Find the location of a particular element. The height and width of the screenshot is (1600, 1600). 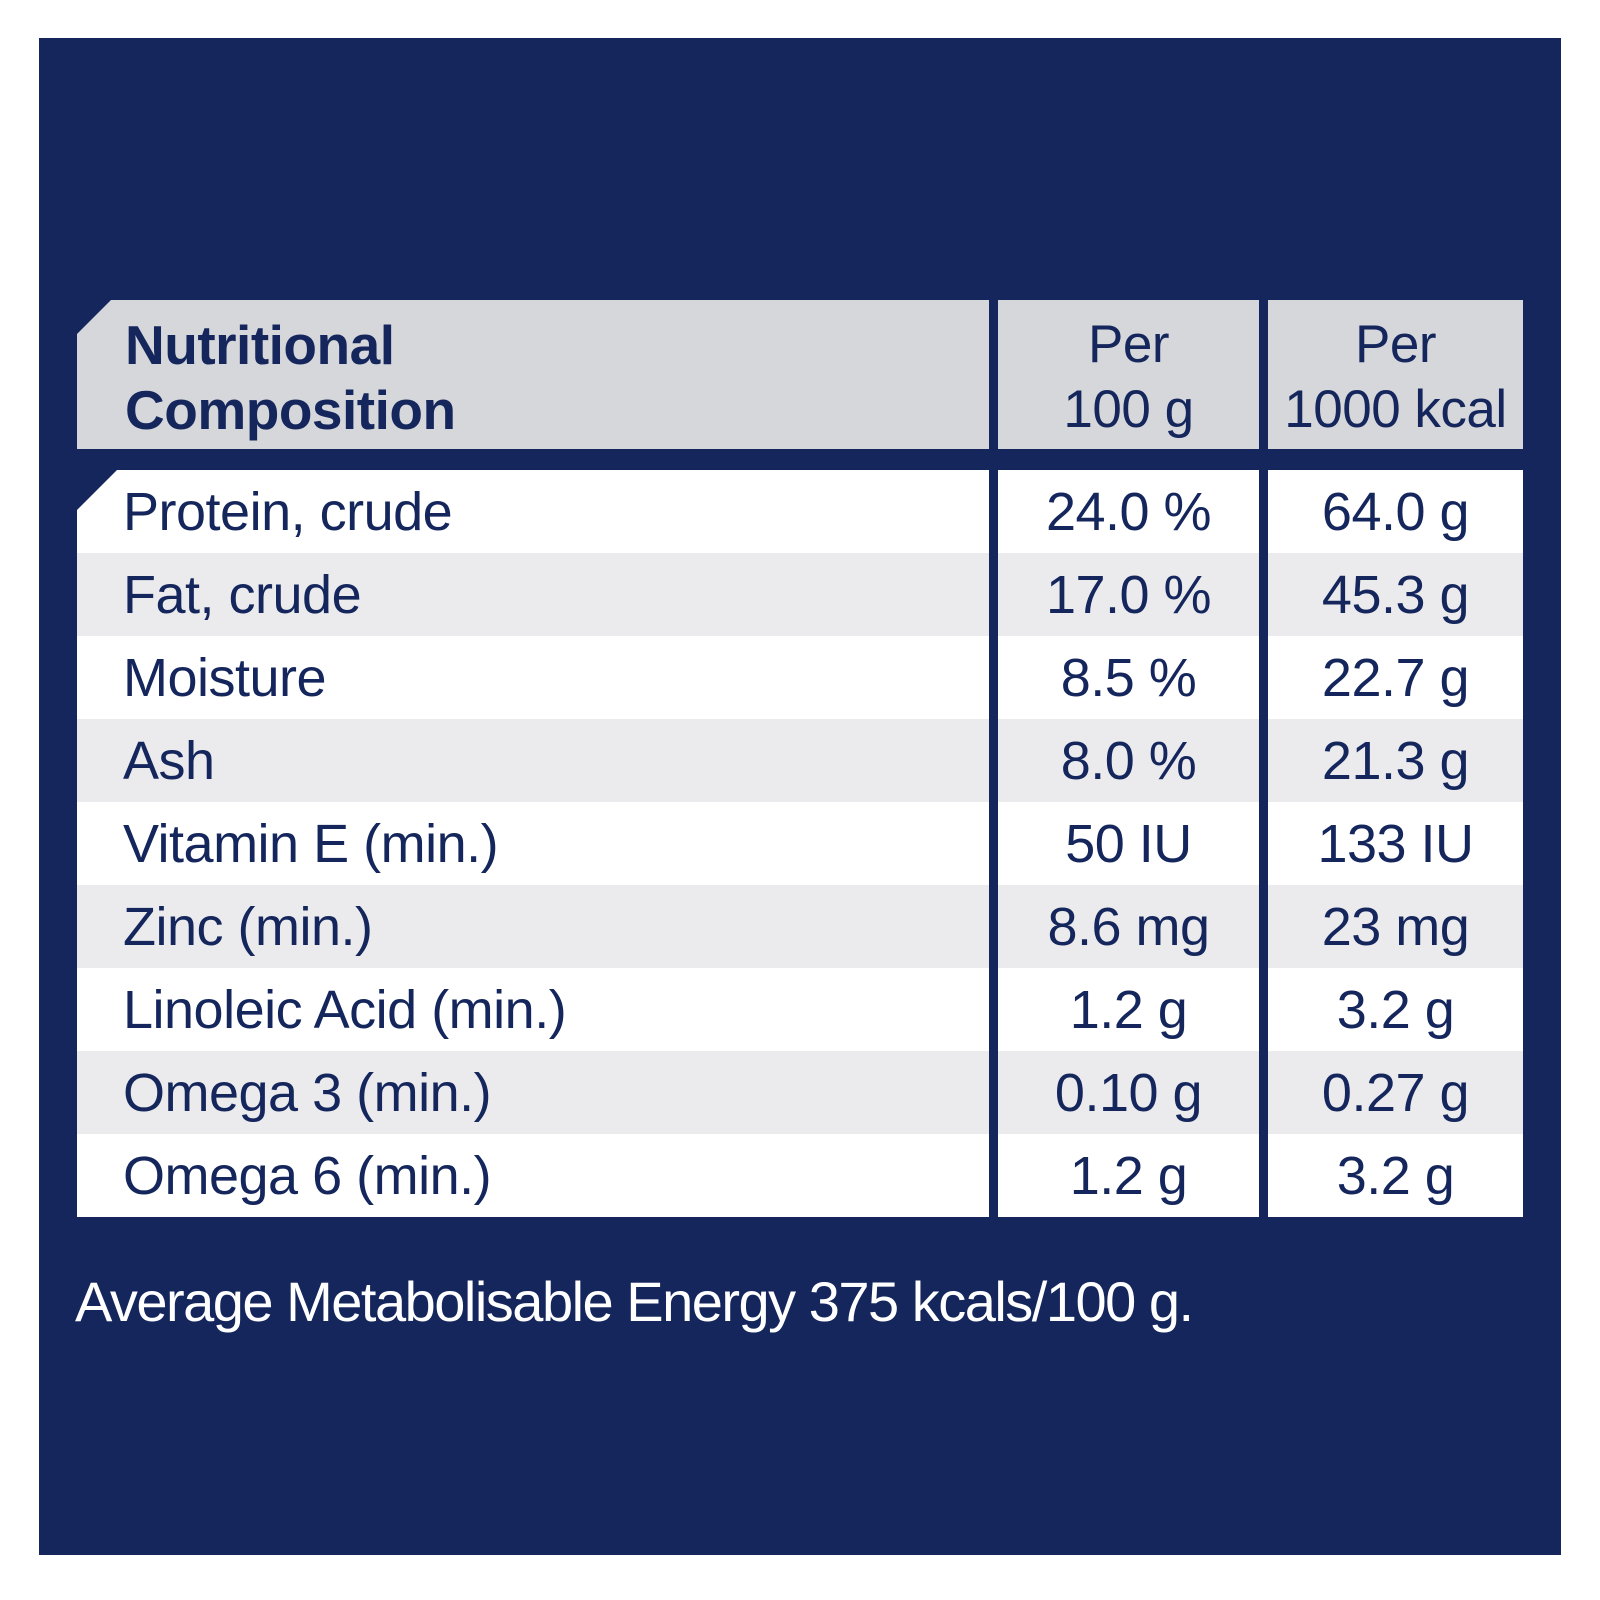

table-row: Zinc (min.) 8.6 mg 23 mg is located at coordinates (800, 926).